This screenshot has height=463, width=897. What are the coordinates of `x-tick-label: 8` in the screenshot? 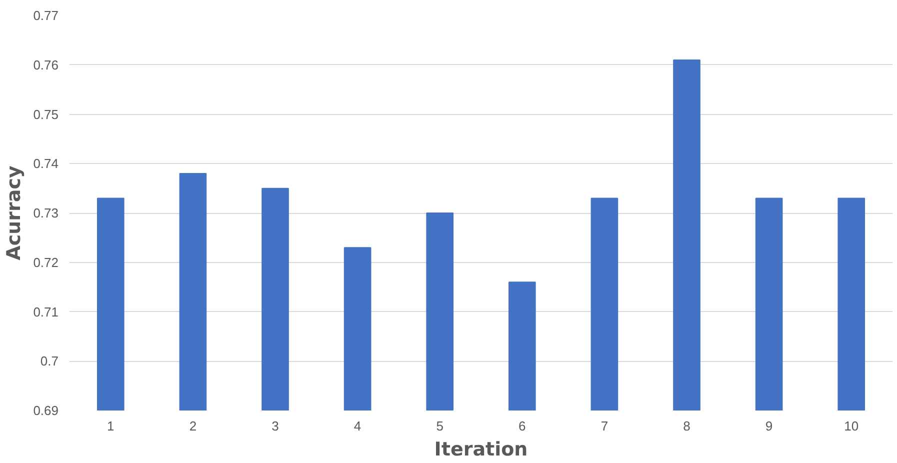 It's located at (686, 426).